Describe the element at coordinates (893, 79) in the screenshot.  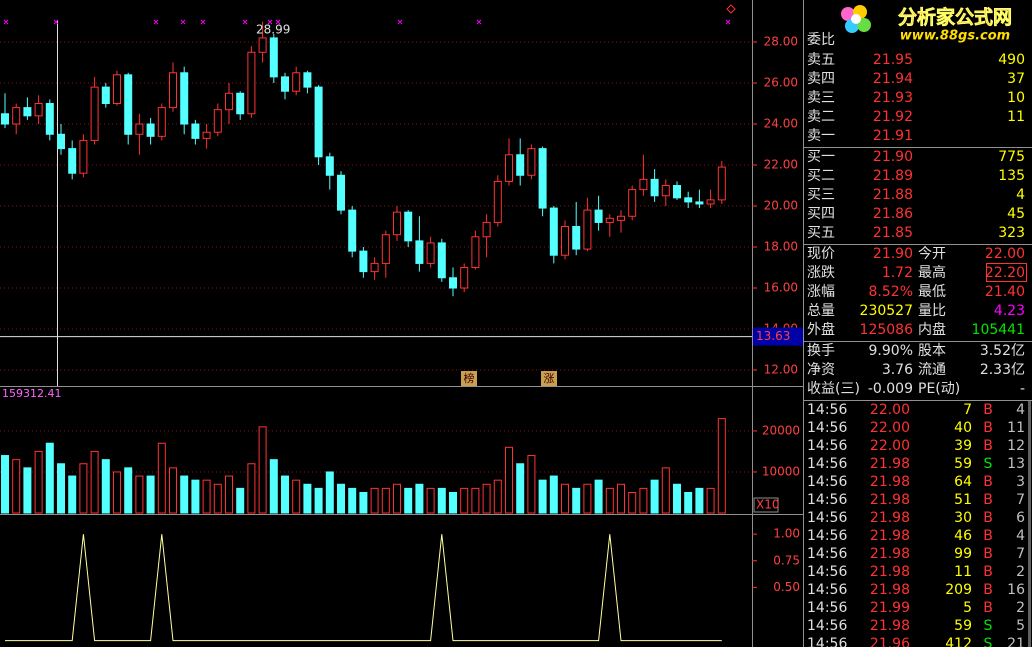
I see `book-price: 21.94` at that location.